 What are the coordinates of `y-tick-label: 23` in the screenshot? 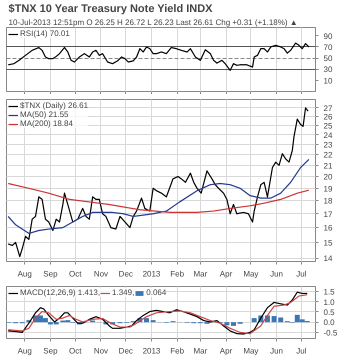 It's located at (328, 145).